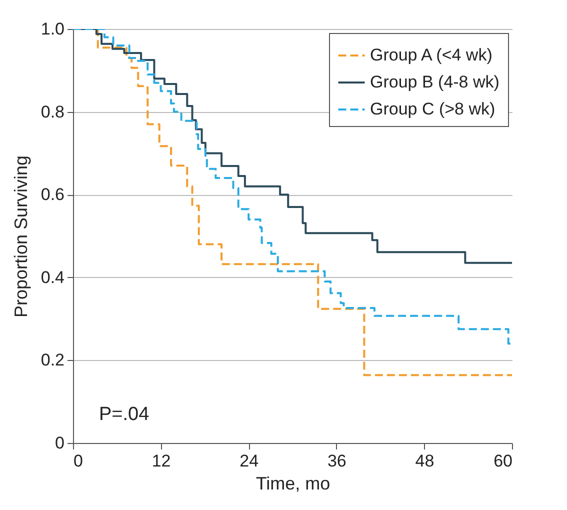 This screenshot has width=567, height=510. I want to click on y-tick-label: 0.8, so click(52, 112).